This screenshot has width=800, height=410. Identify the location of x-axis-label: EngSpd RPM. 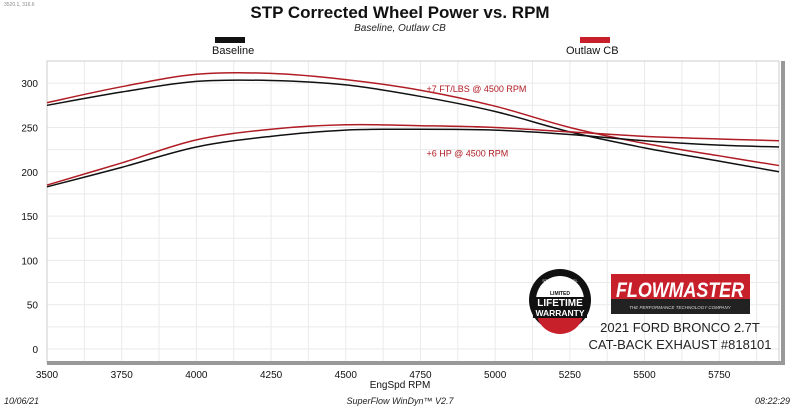
(400, 385).